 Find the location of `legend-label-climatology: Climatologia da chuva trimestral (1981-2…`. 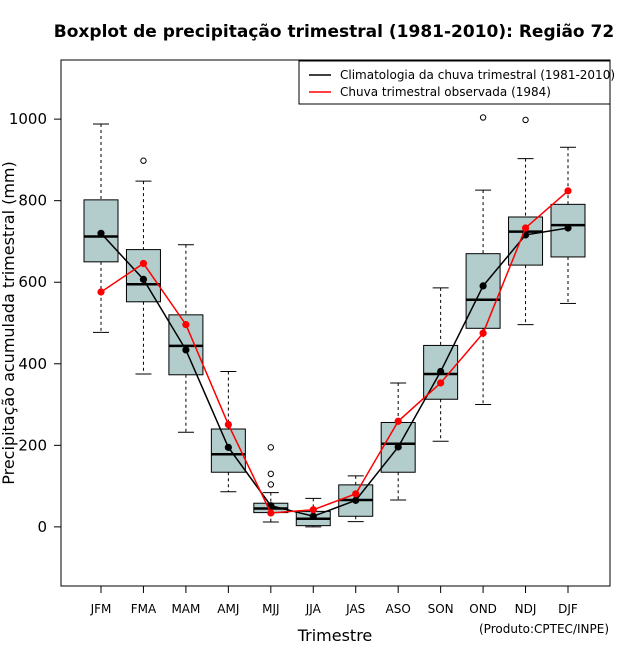

legend-label-climatology: Climatologia da chuva trimestral (1981-2… is located at coordinates (477, 75).